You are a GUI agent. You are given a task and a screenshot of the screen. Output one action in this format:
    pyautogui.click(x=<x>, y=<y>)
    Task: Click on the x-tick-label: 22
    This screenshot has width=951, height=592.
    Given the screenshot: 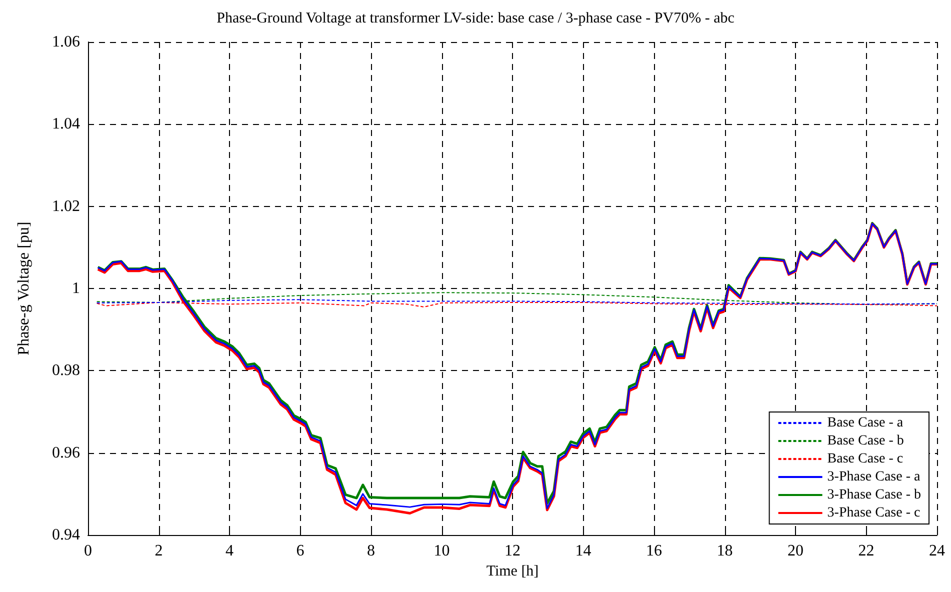 What is the action you would take?
    pyautogui.click(x=866, y=551)
    